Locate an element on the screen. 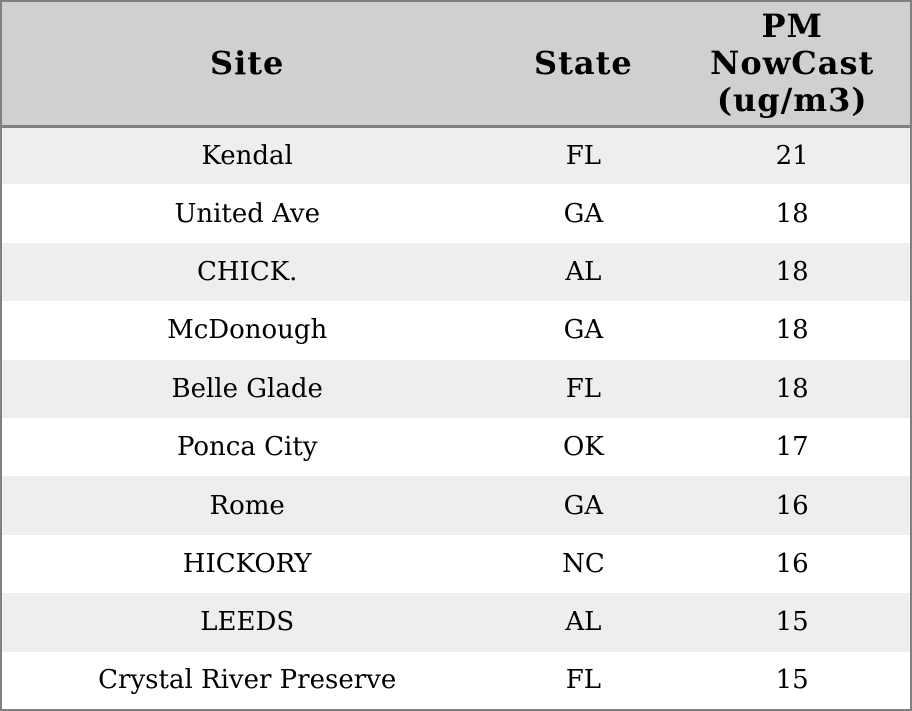  table-row: United Ave GA 18 is located at coordinates (456, 213).